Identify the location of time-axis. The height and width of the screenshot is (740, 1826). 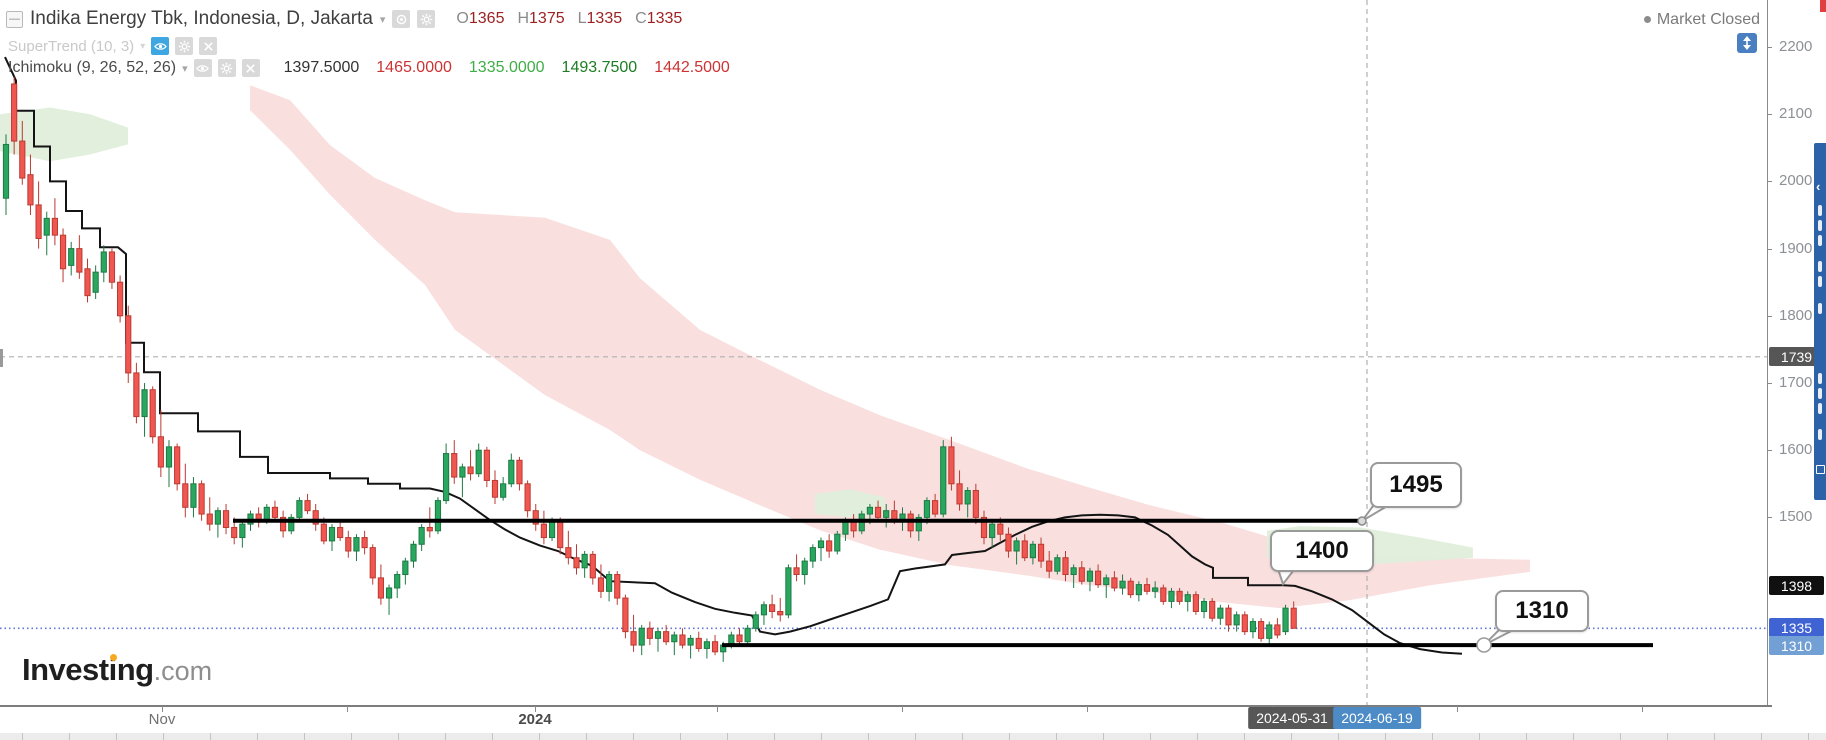
(886, 706).